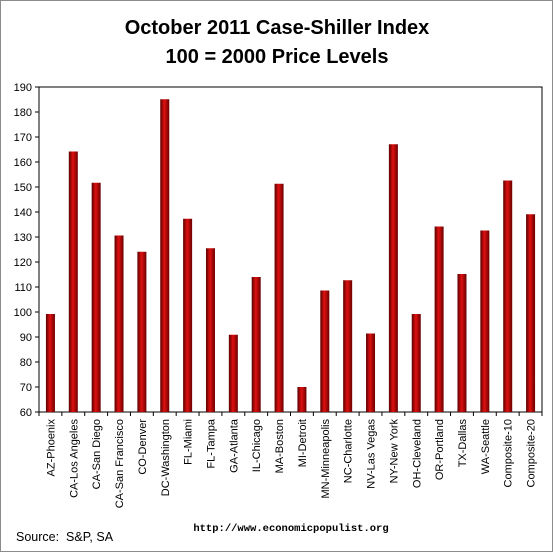  What do you see at coordinates (23, 88) in the screenshot?
I see `y-tick-label: 190` at bounding box center [23, 88].